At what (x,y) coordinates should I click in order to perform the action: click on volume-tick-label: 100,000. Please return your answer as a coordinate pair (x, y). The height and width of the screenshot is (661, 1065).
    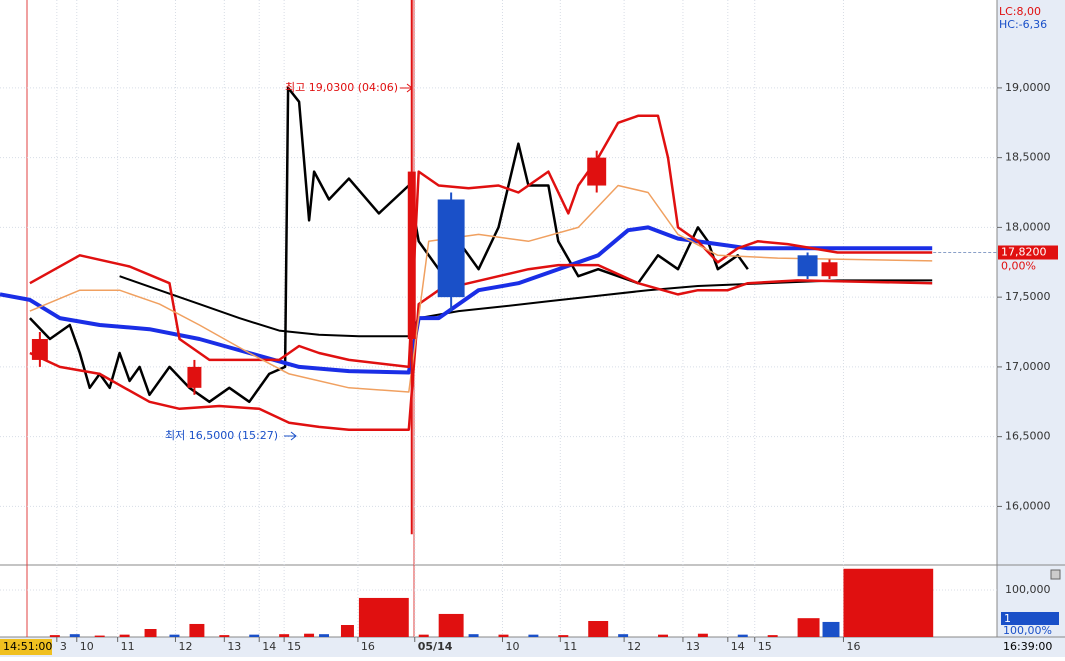
    Looking at the image, I should click on (1028, 589).